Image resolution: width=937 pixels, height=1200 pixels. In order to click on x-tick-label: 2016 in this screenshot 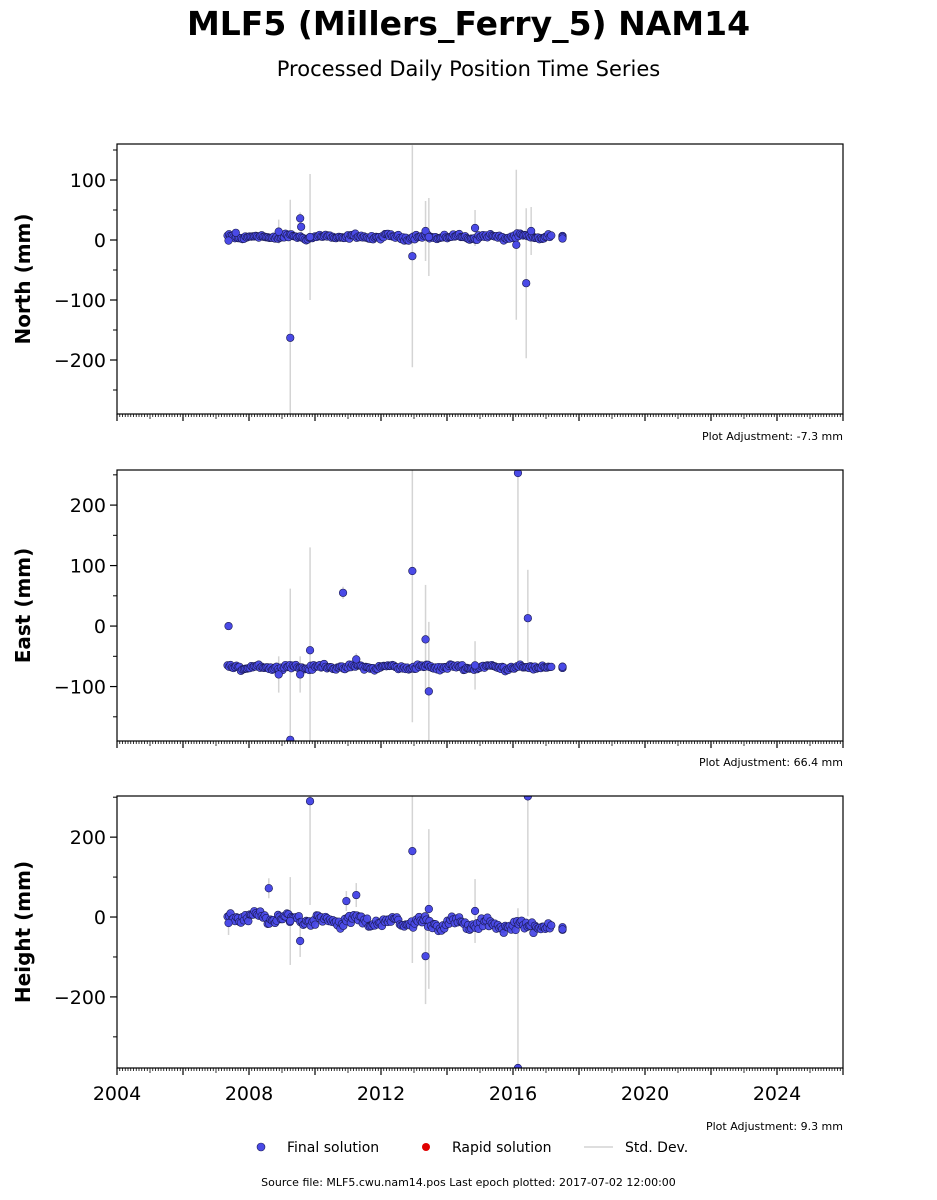, I will do `click(513, 1094)`.